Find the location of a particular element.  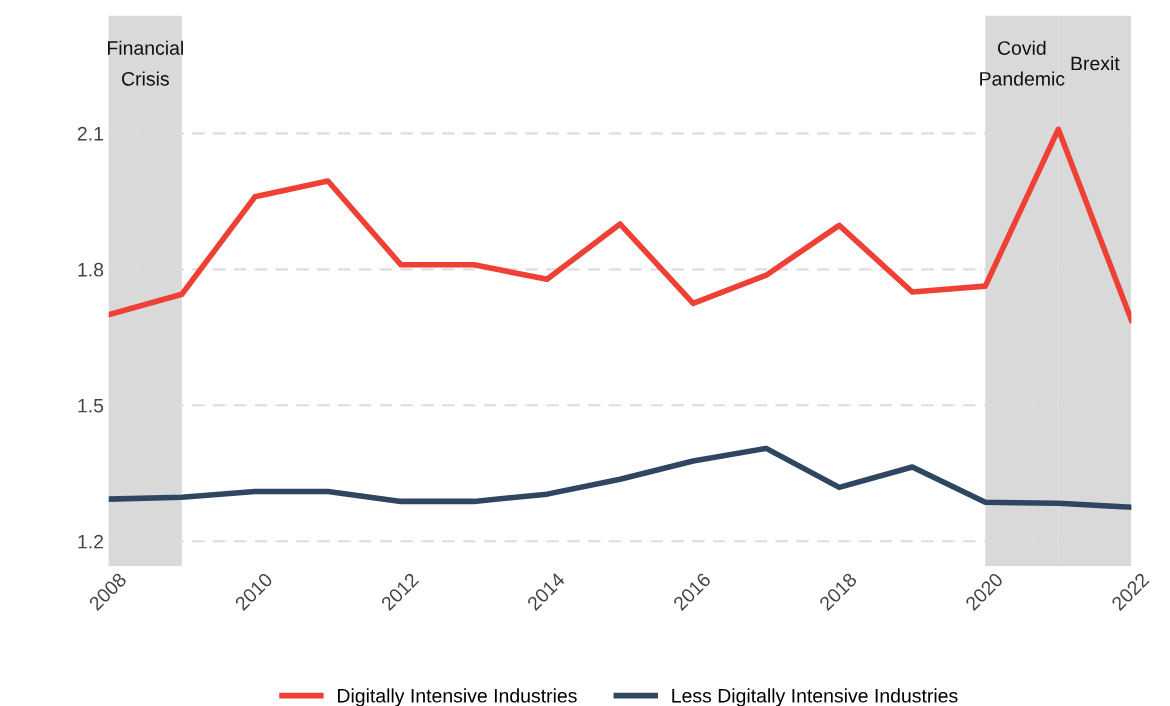

y-tick-label: 2.1 is located at coordinates (90, 133).